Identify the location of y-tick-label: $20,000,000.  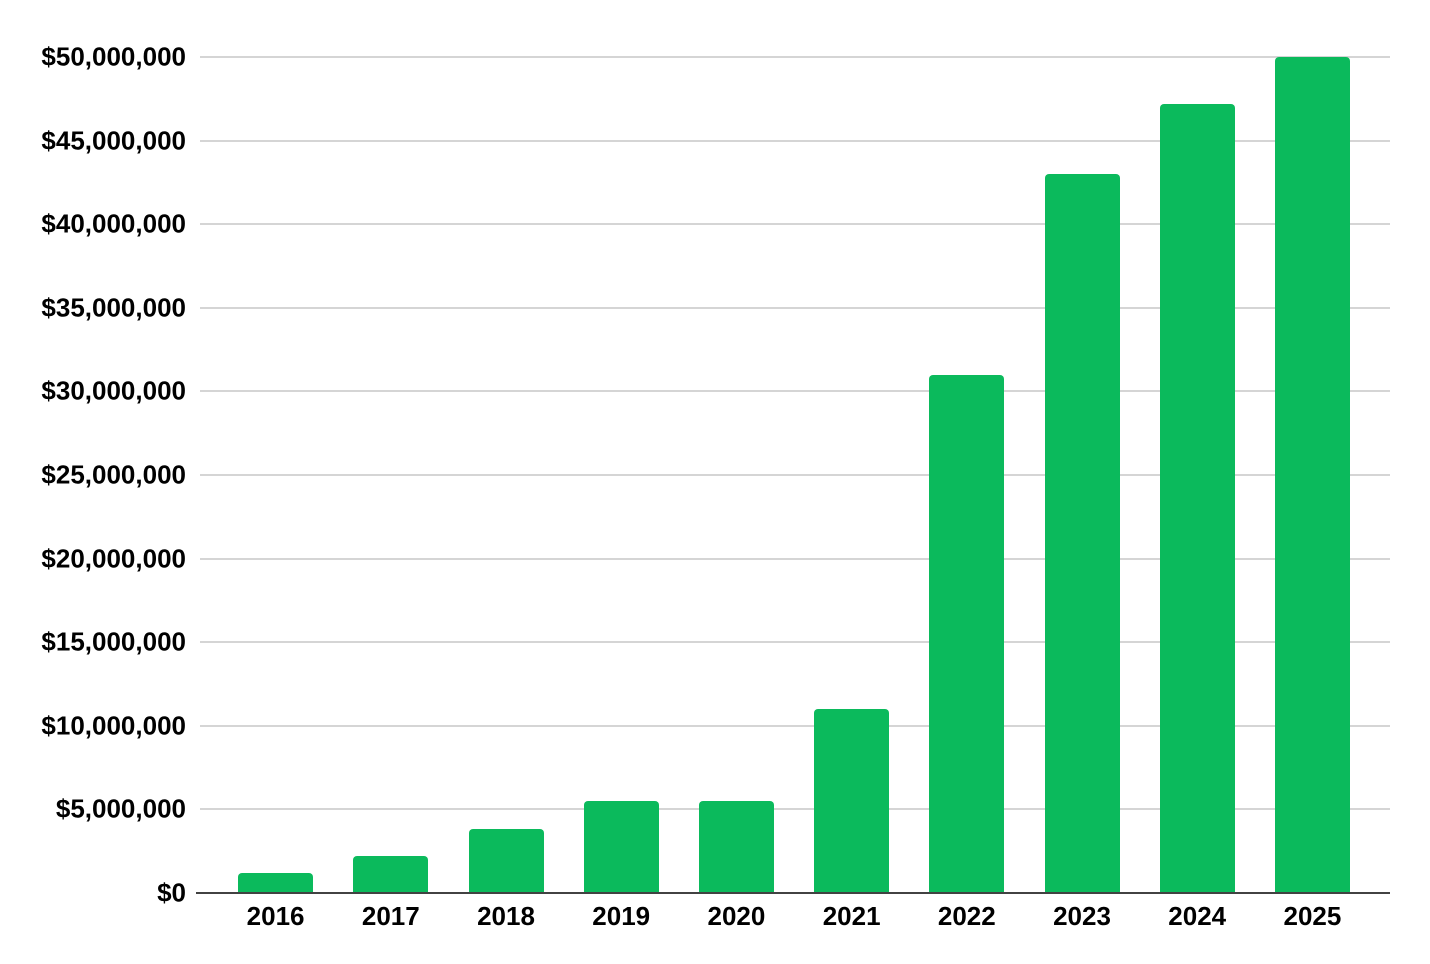
(113, 558).